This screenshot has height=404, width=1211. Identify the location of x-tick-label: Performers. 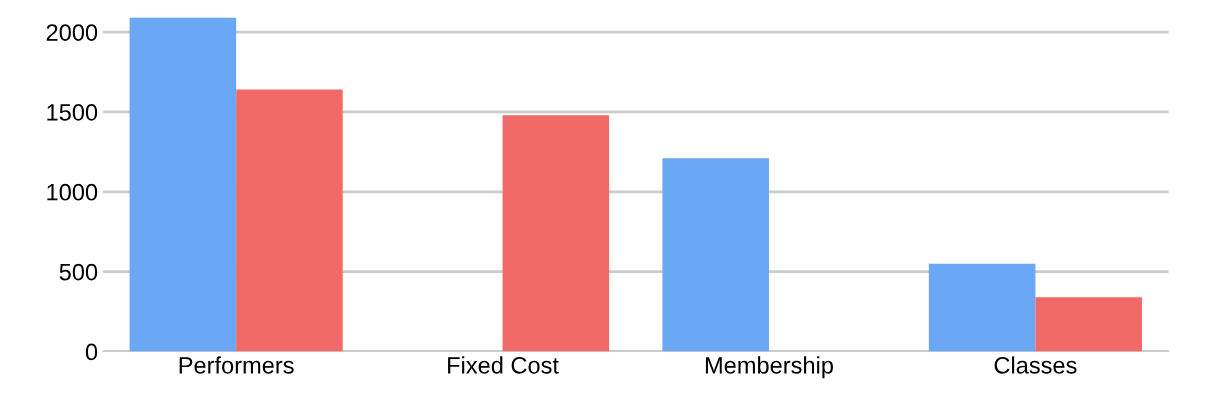
(236, 365).